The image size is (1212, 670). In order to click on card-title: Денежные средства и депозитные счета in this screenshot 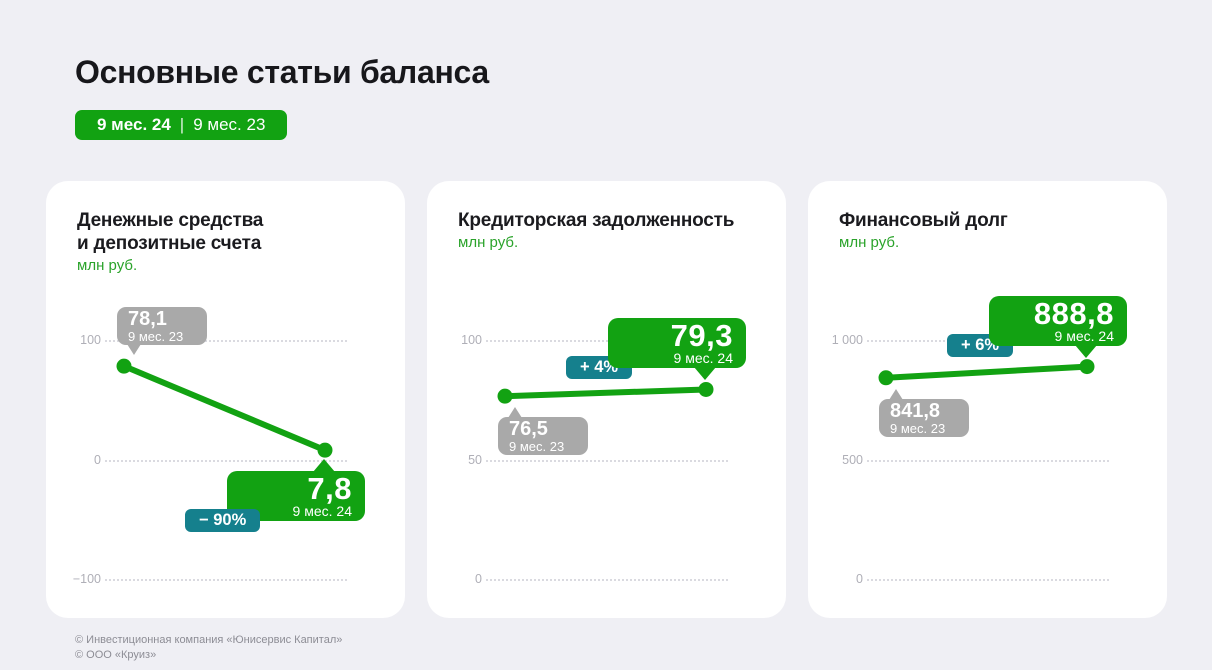, I will do `click(225, 232)`.